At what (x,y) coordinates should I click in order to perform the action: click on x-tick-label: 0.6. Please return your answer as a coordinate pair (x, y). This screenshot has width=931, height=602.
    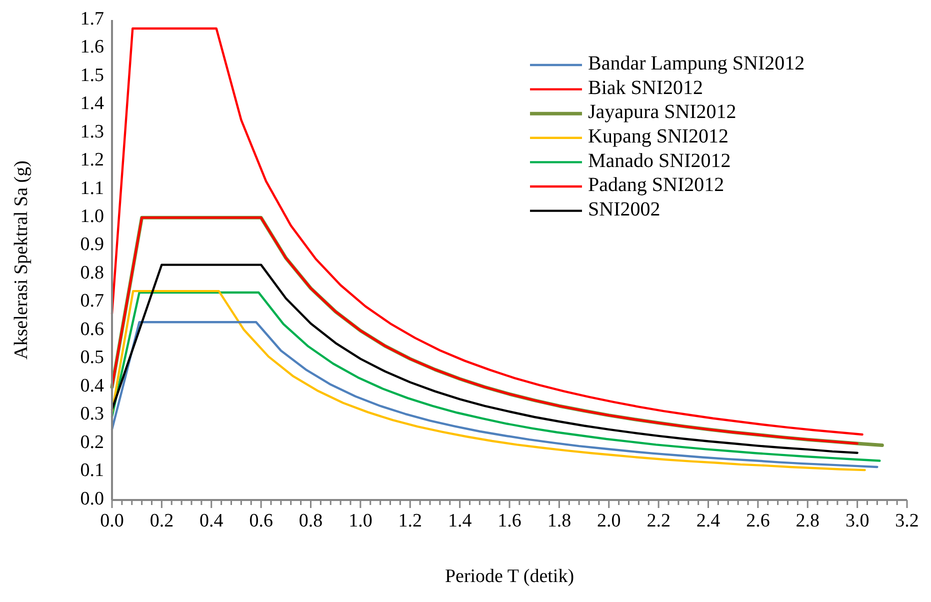
    Looking at the image, I should click on (261, 521).